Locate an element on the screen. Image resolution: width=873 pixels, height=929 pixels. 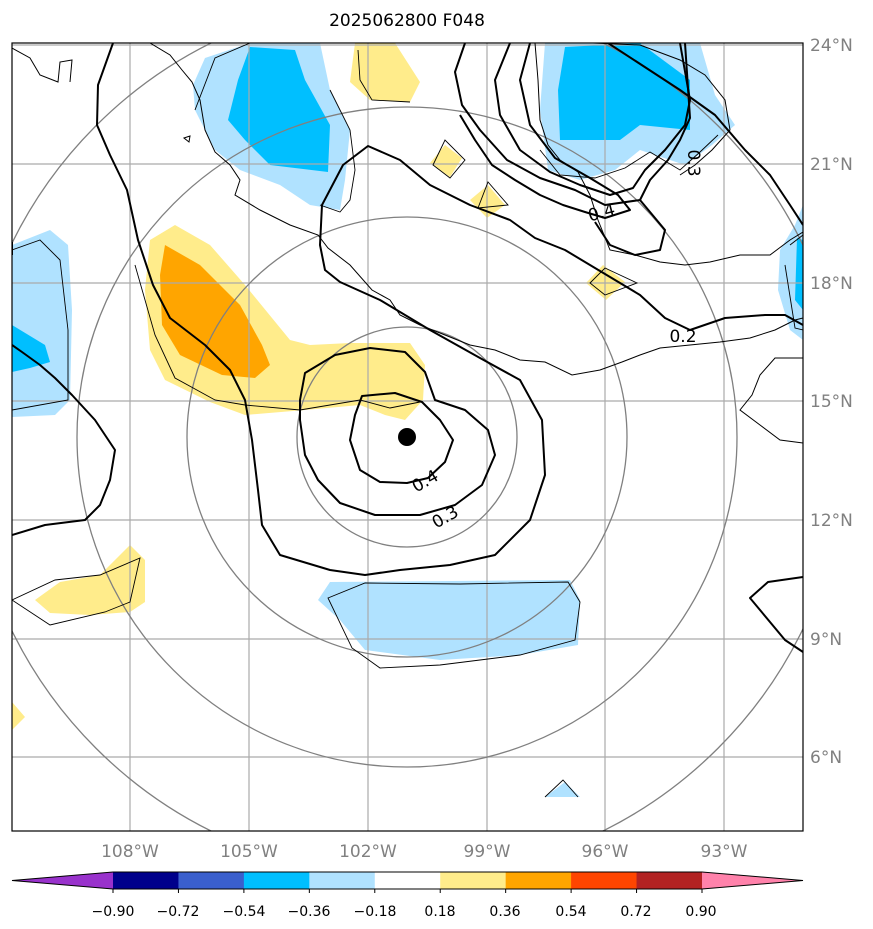
lat-label-21: 21°N is located at coordinates (831, 165).